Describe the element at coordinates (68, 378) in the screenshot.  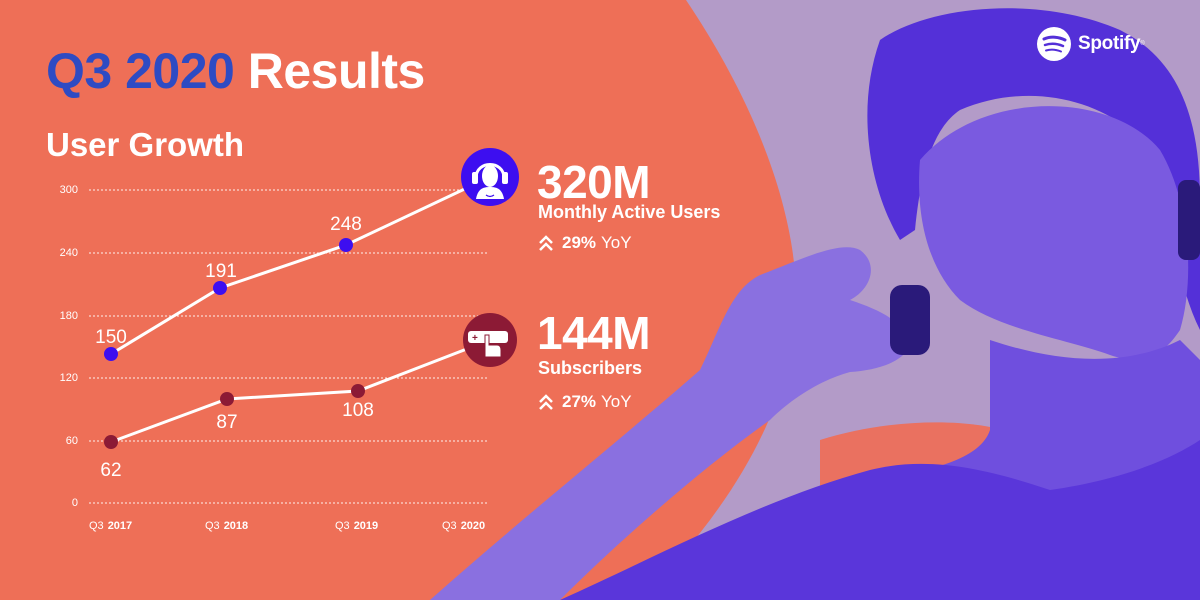
I see `y-tick-120: 120` at that location.